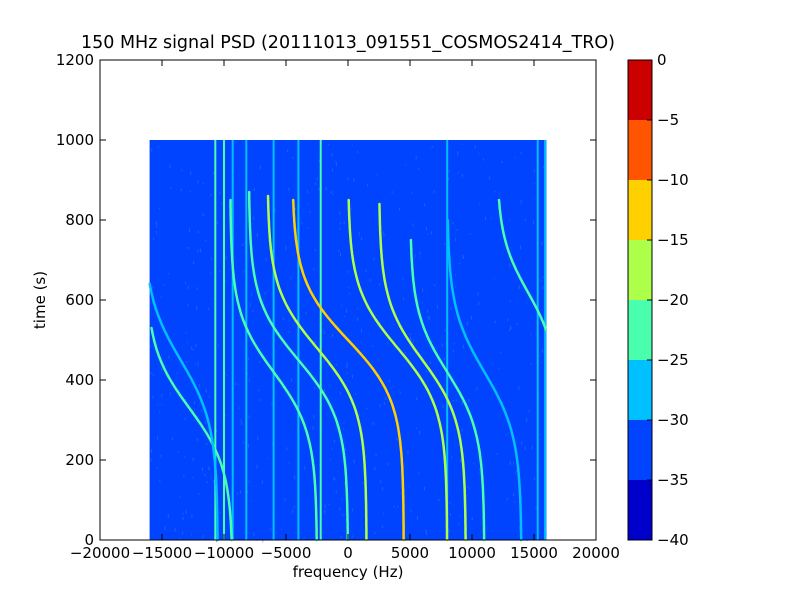  I want to click on x-tick-label: −10000, so click(224, 553).